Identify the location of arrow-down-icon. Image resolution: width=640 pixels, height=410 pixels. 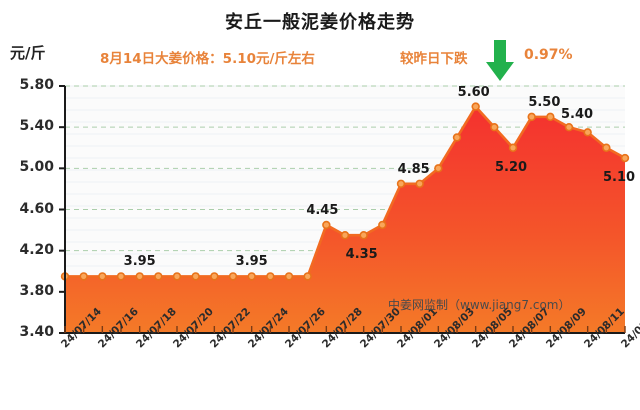
(500, 60).